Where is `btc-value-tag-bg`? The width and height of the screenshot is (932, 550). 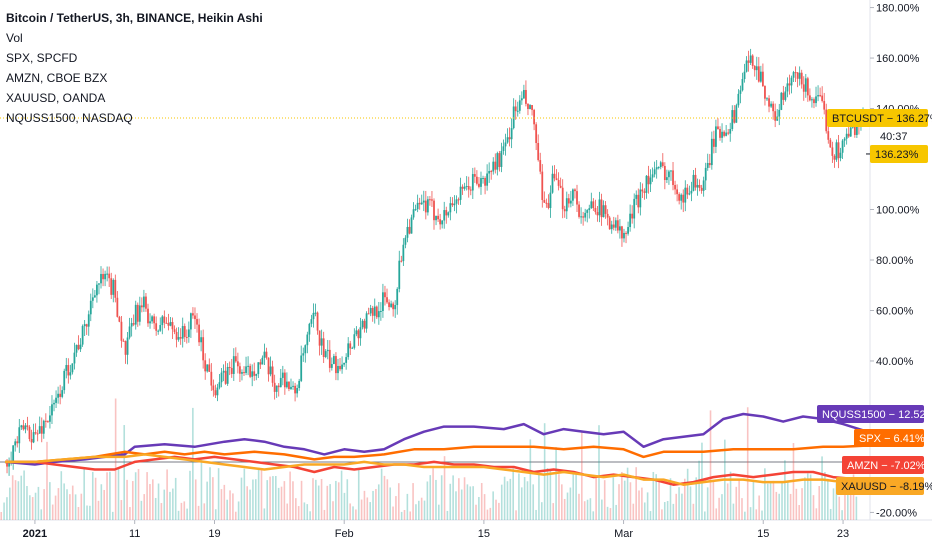 btc-value-tag-bg is located at coordinates (899, 153).